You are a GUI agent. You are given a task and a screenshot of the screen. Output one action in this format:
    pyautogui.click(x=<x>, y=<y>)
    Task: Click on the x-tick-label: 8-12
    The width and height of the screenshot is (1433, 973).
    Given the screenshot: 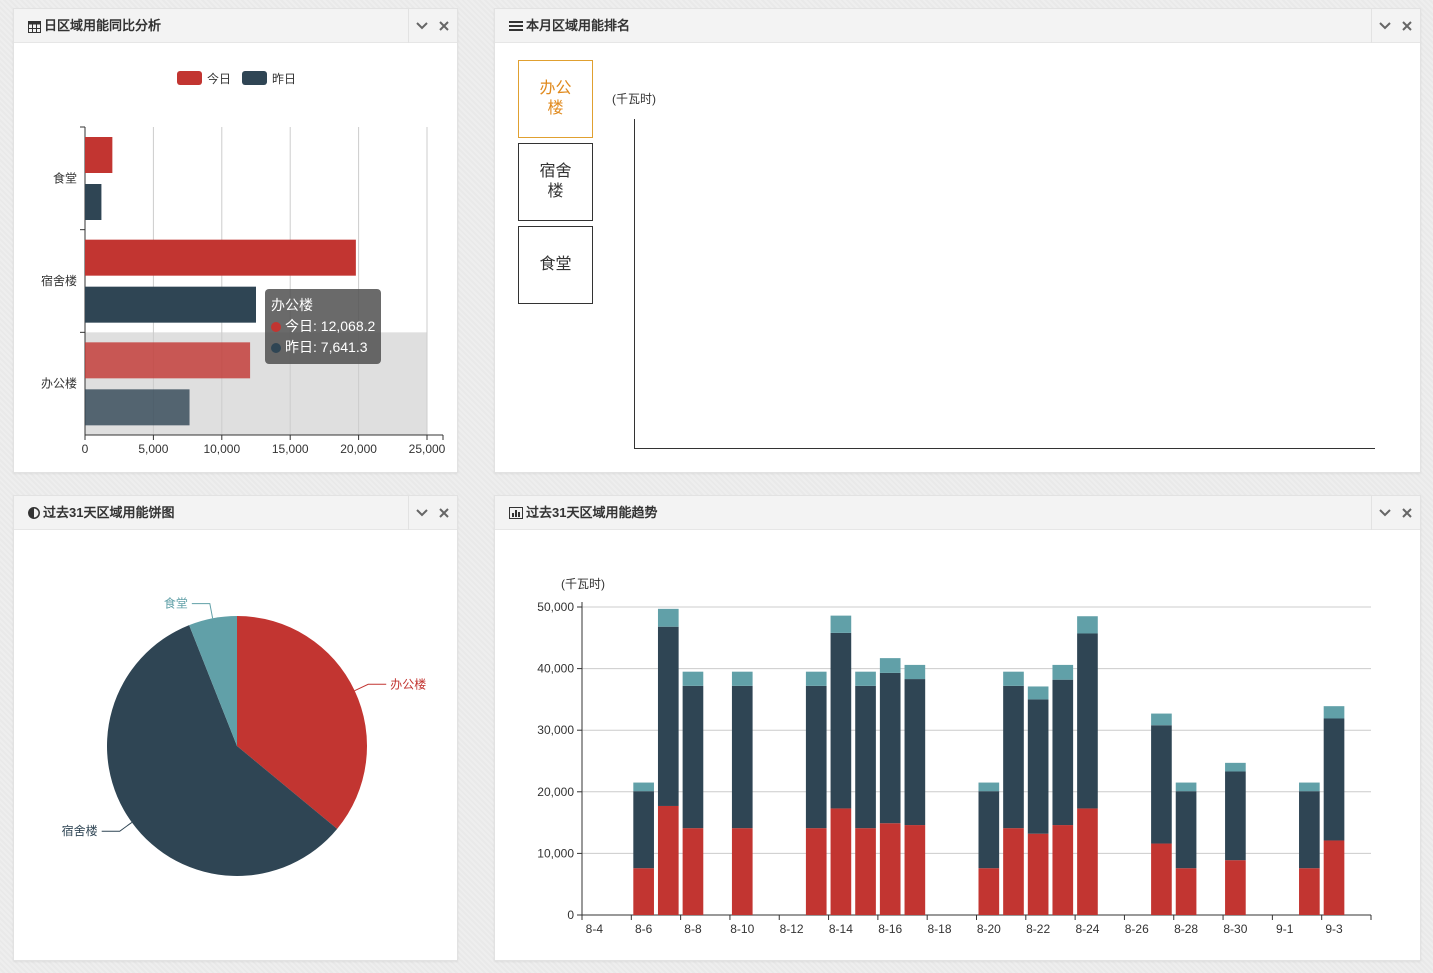 What is the action you would take?
    pyautogui.click(x=792, y=929)
    